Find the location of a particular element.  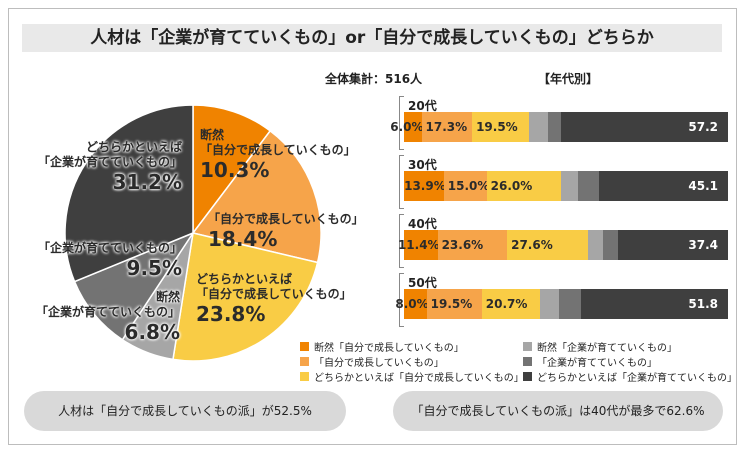

legend-item-4: 断然「企業が育てていくもの」 is located at coordinates (600, 346).